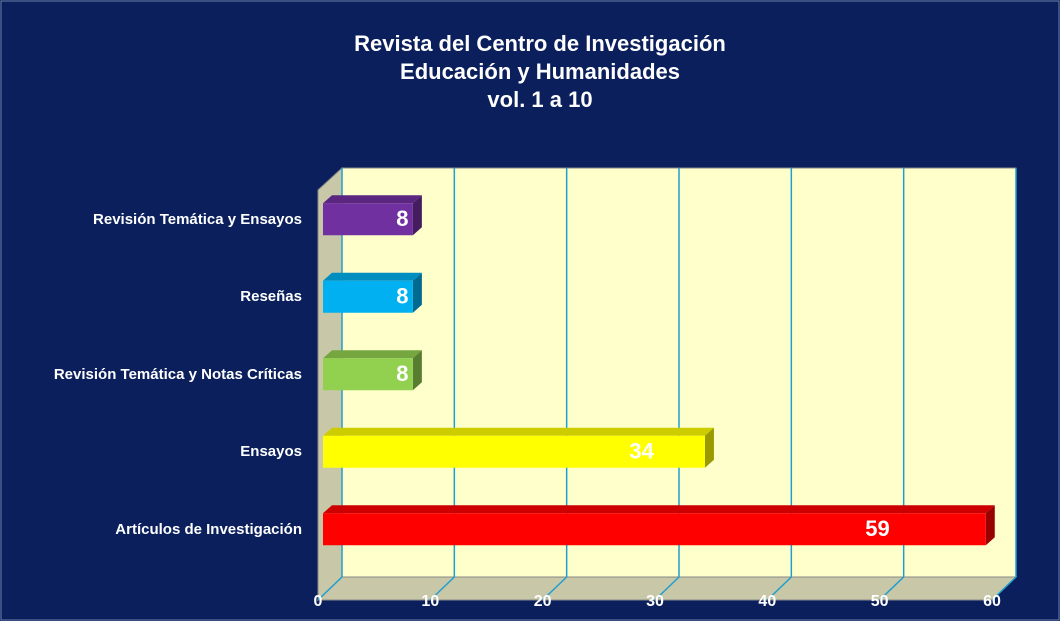 The image size is (1060, 621). I want to click on y-tick-label: Ensayos, so click(166, 451).